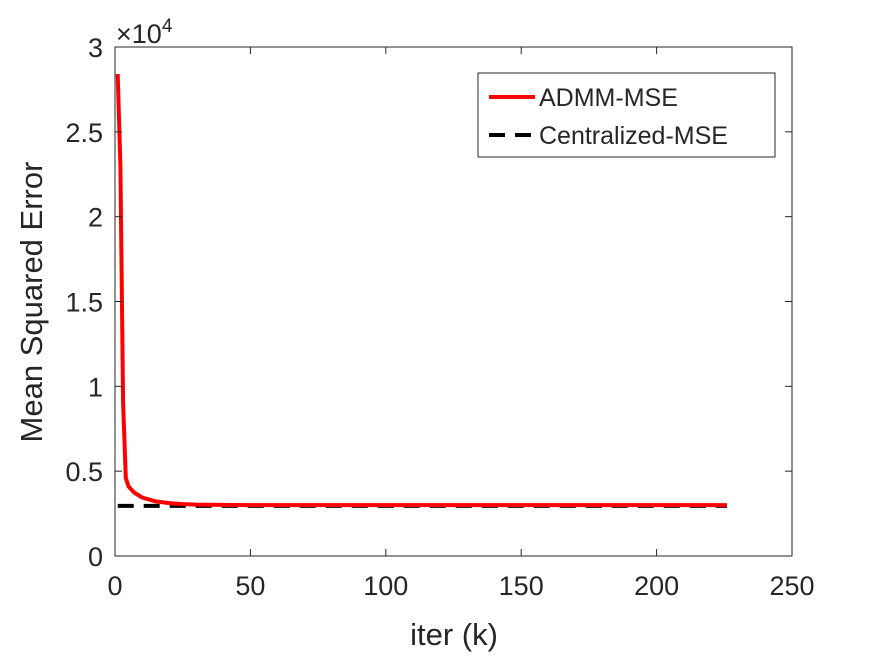 The image size is (875, 656). Describe the element at coordinates (656, 586) in the screenshot. I see `x-tick-label: 200` at that location.